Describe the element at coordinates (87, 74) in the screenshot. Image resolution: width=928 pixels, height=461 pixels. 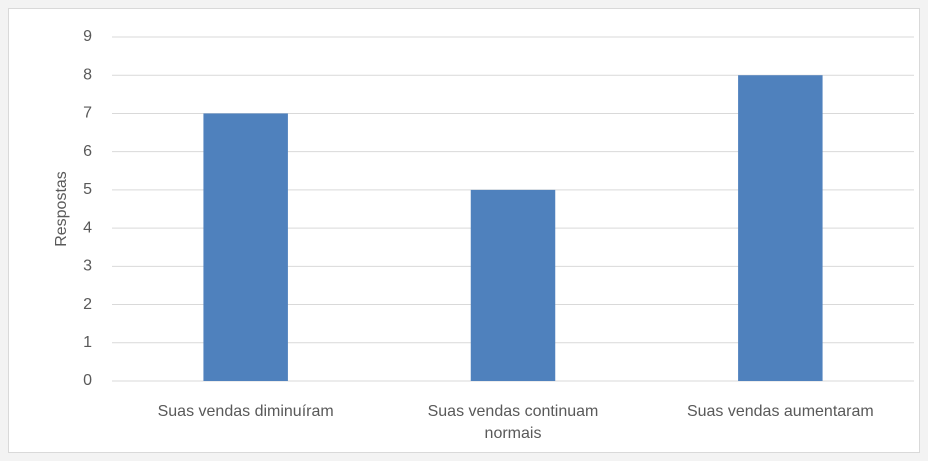
I see `y-tick-label: 8` at that location.